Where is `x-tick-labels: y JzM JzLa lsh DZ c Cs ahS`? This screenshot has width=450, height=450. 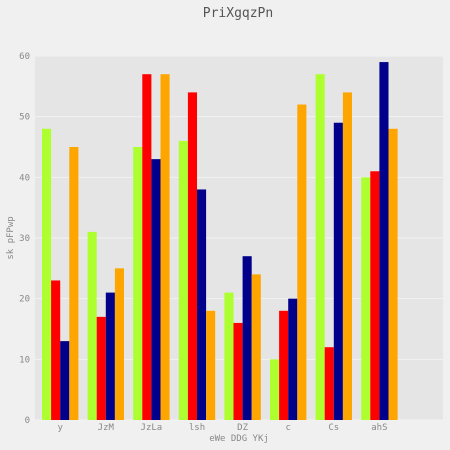 x-tick-labels: y JzM JzLa lsh DZ c Cs ahS is located at coordinates (222, 428).